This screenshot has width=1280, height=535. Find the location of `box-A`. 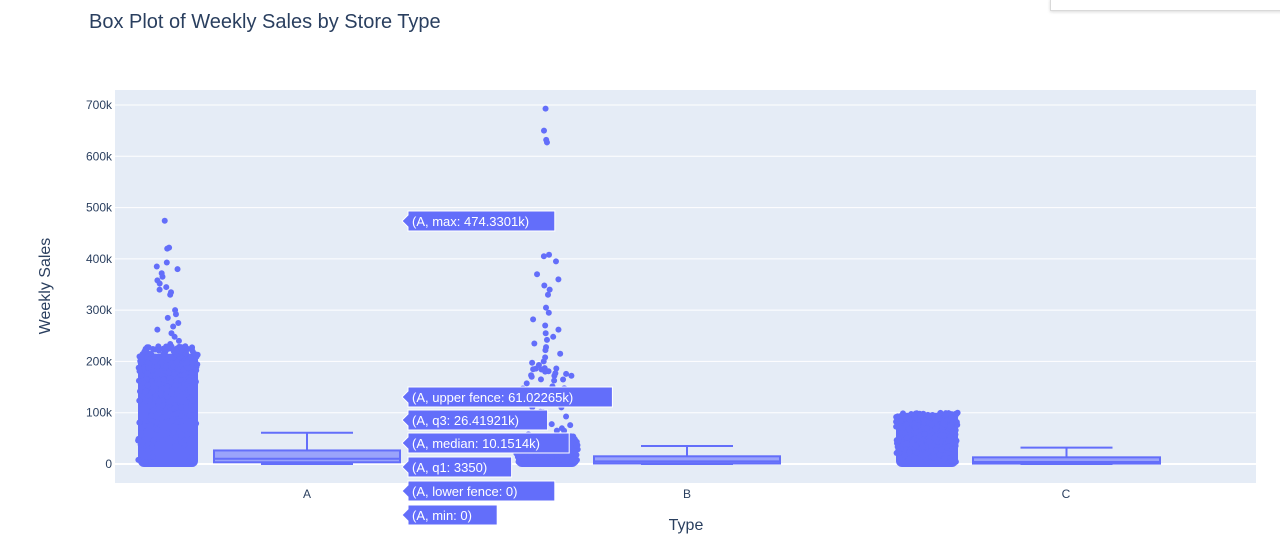

box-A is located at coordinates (307, 448).